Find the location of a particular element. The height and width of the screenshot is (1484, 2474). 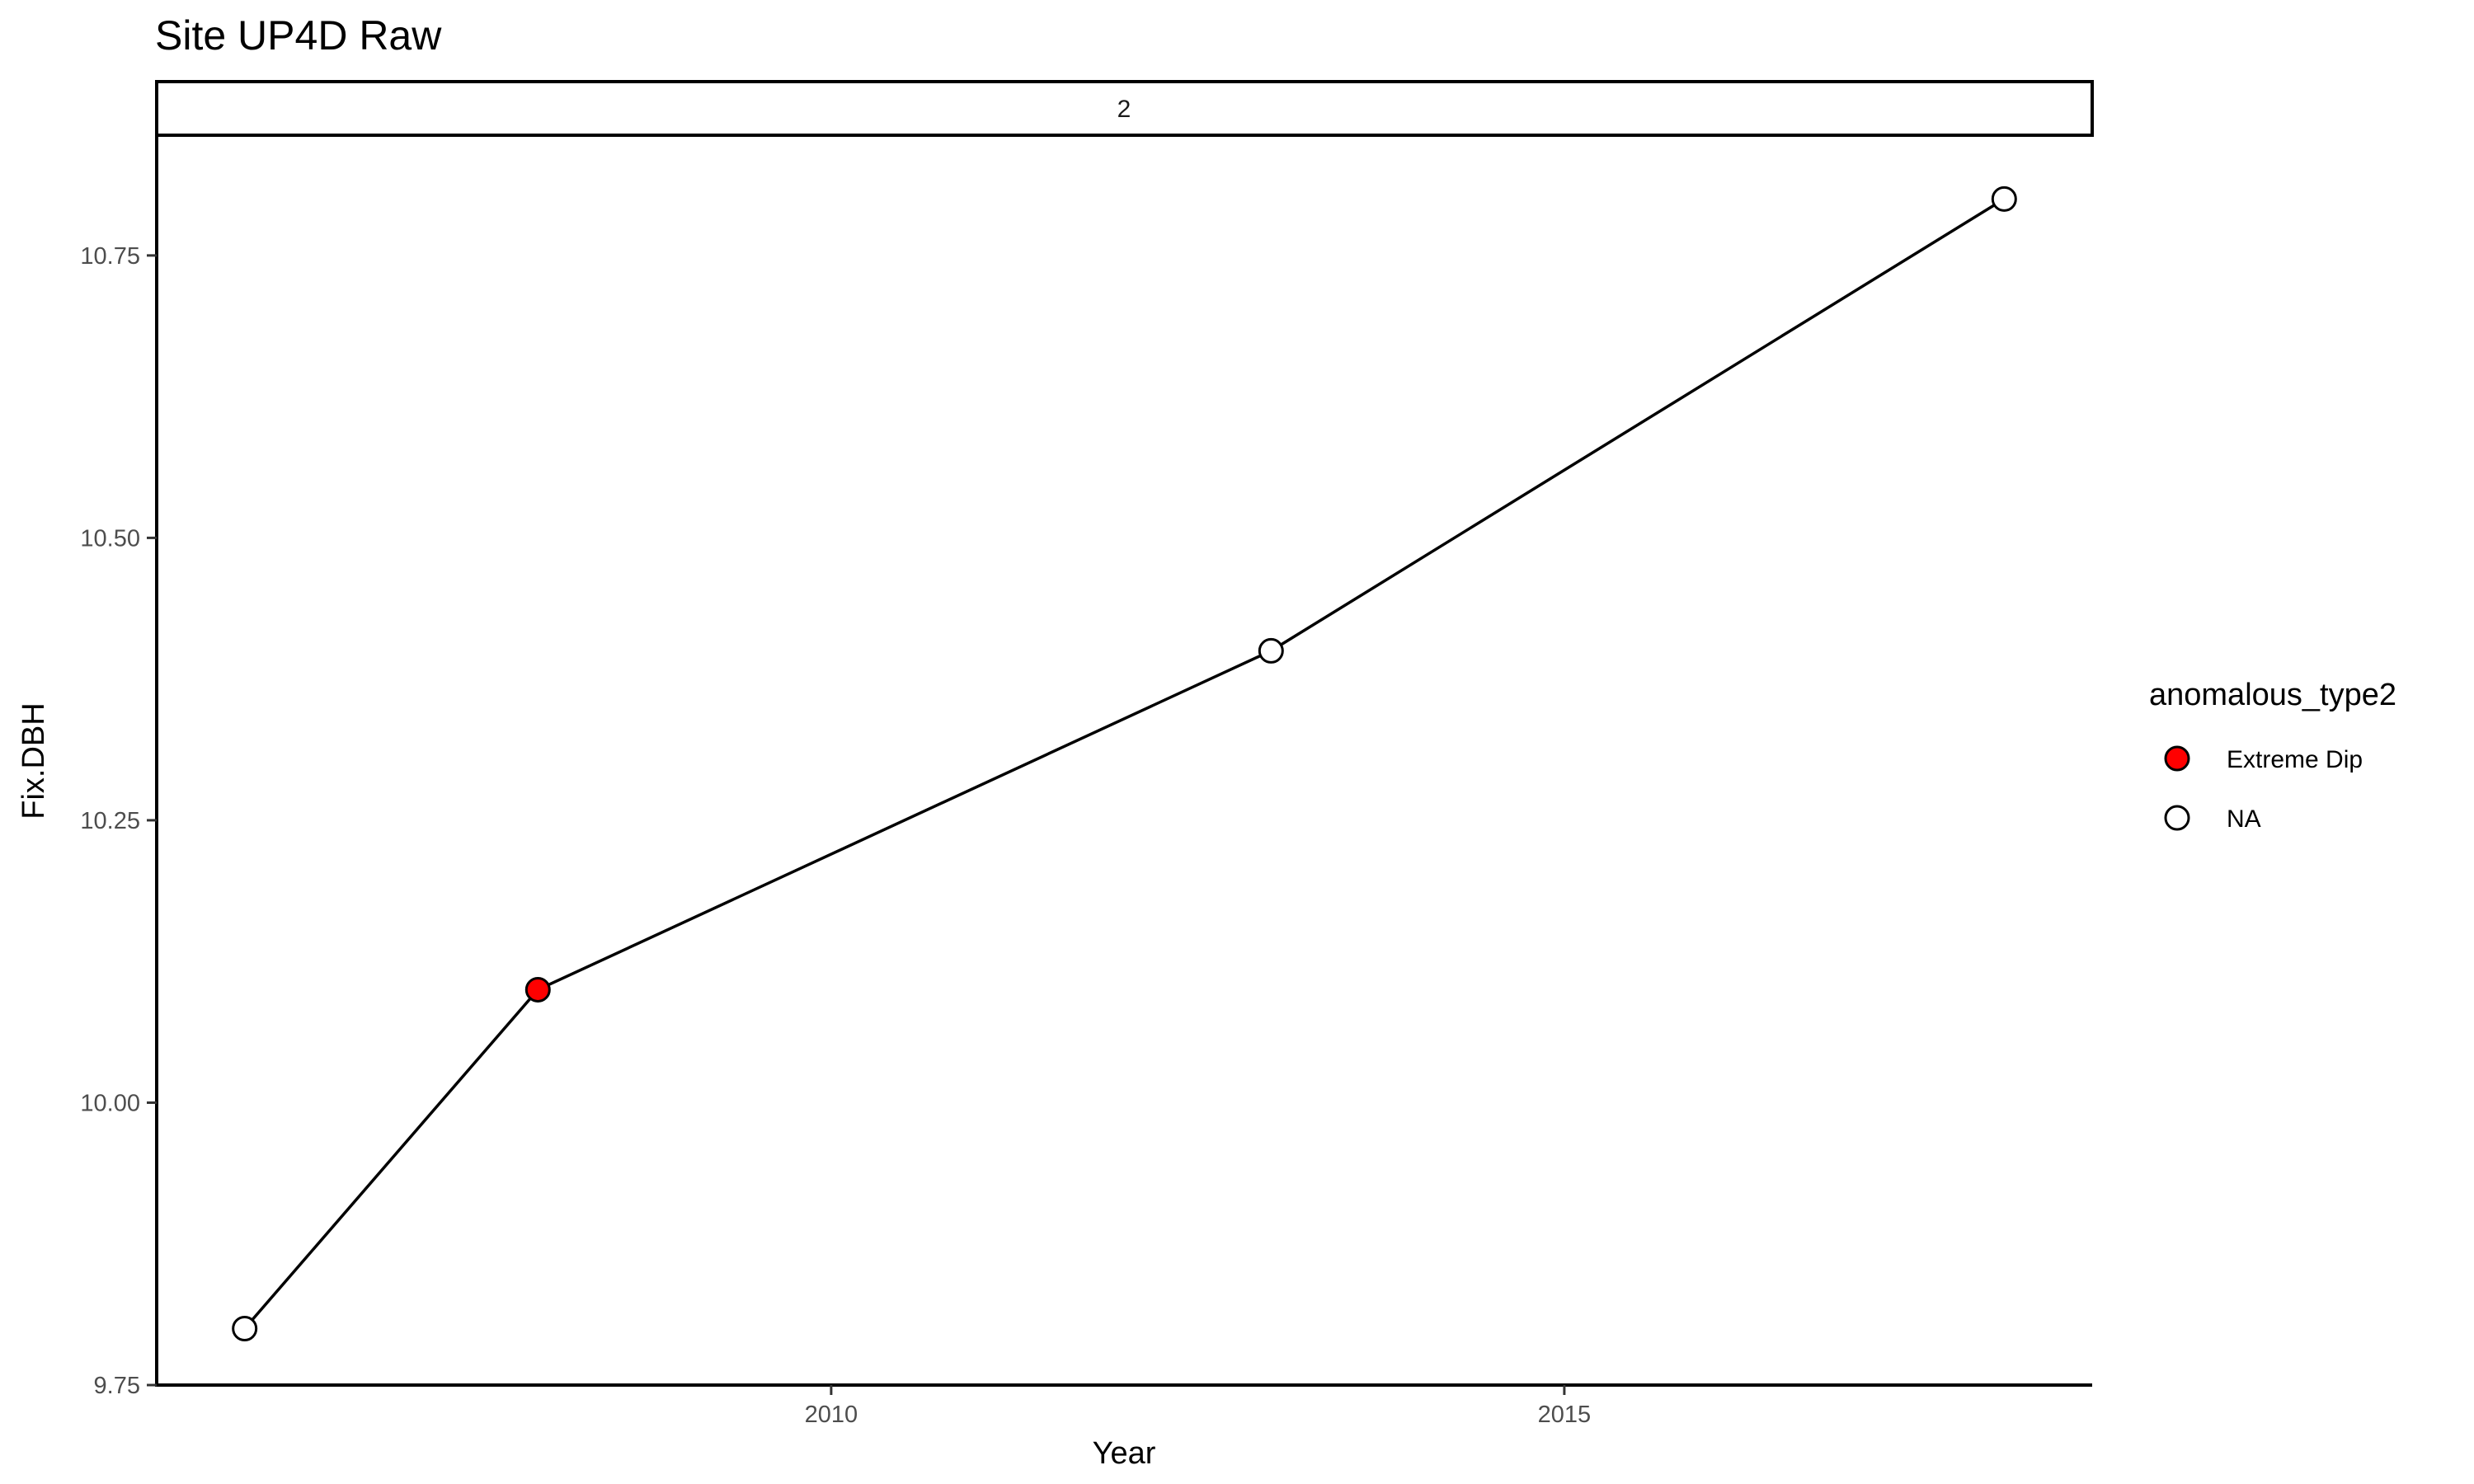

x-axis-title: Year is located at coordinates (1124, 1453).